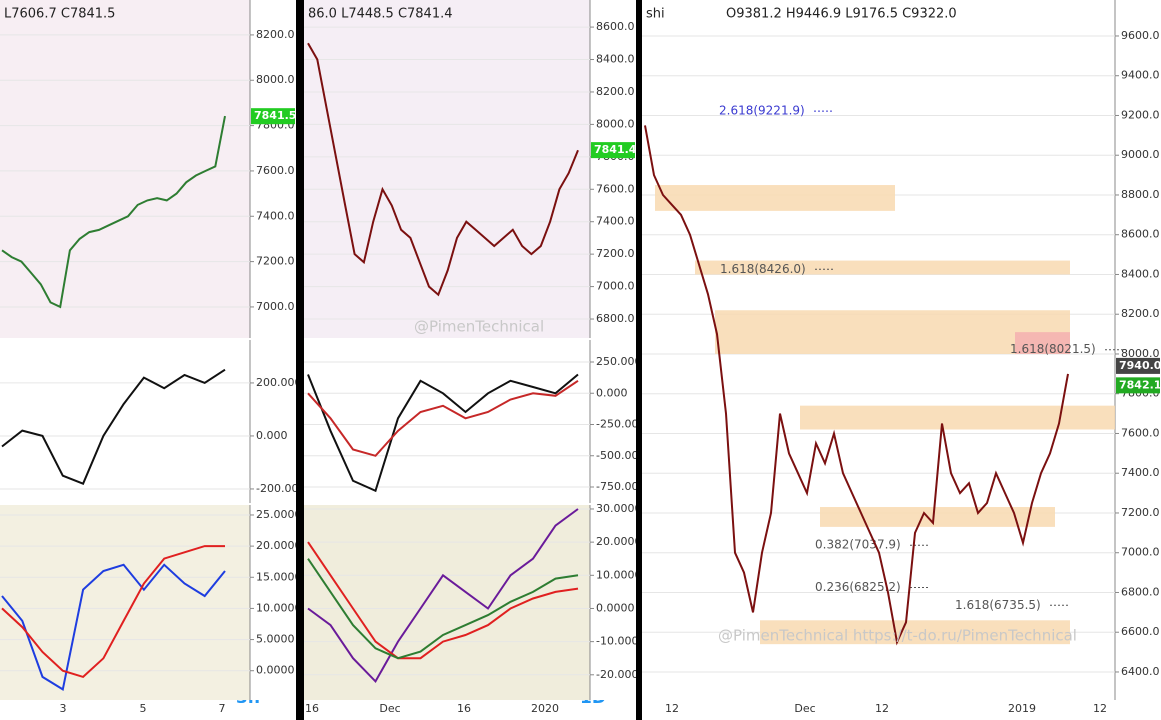 This screenshot has height=720, width=1161. What do you see at coordinates (619, 508) in the screenshot?
I see `y-tick-label: 30.0000` at bounding box center [619, 508].